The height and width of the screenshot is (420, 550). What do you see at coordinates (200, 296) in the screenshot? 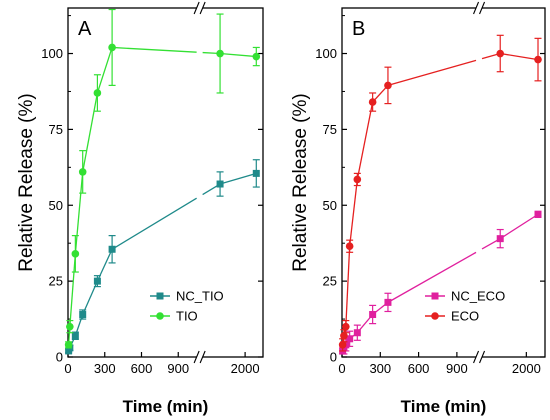
I see `legend-label: NC_TIO` at bounding box center [200, 296].